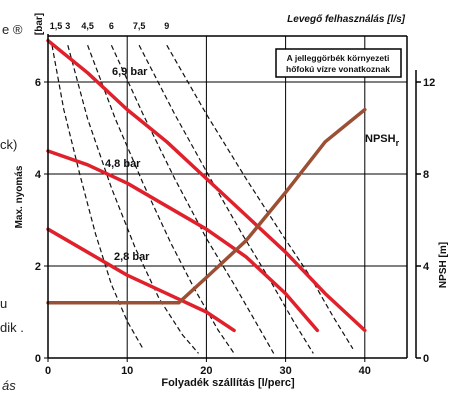  I want to click on page-fragment-5: ás, so click(9, 385).